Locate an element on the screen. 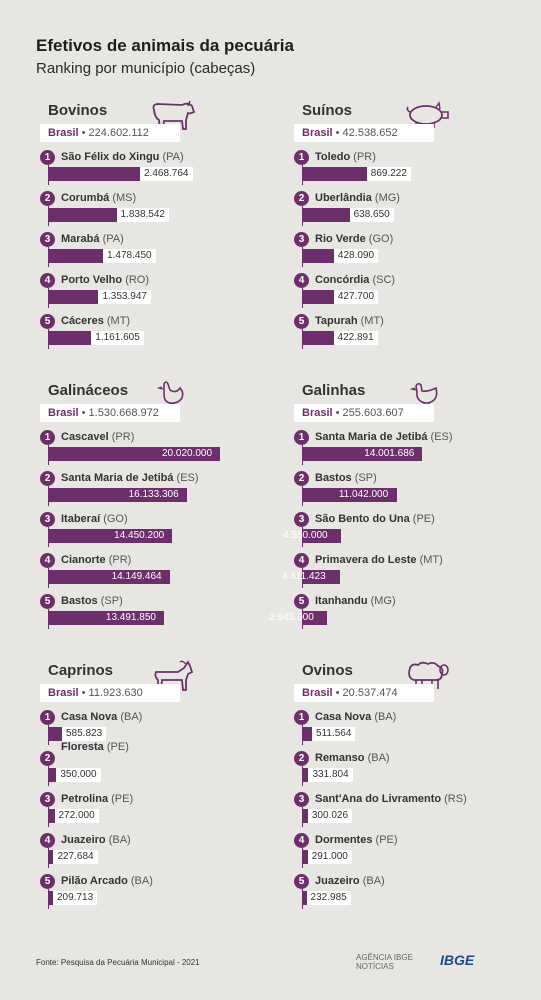  brasil-total: Brasil • 20.537.474 is located at coordinates (364, 693).